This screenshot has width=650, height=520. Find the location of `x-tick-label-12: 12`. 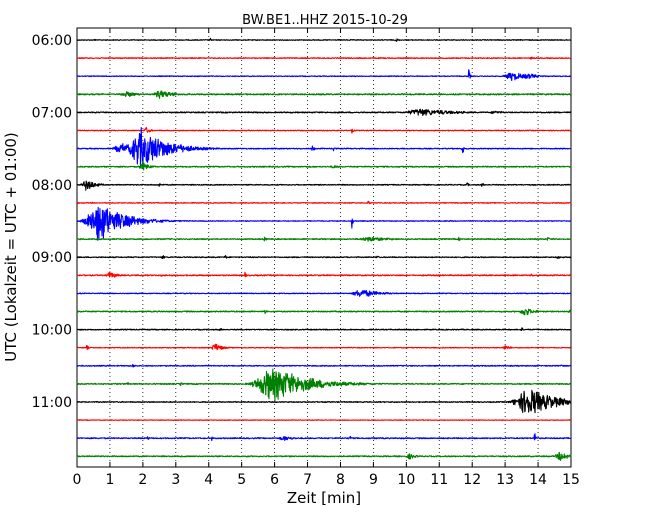

x-tick-label-12: 12 is located at coordinates (472, 480).